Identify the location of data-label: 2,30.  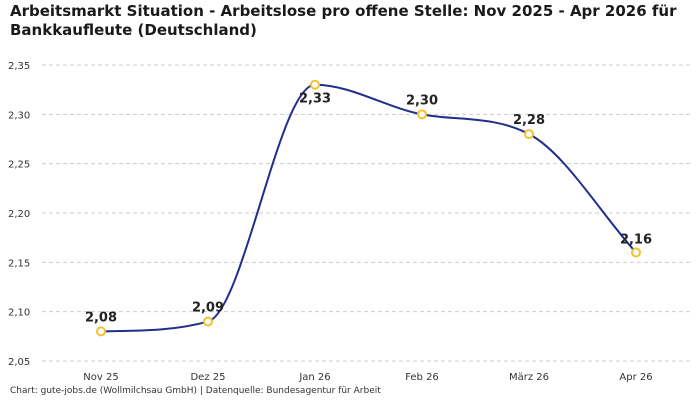
(422, 100).